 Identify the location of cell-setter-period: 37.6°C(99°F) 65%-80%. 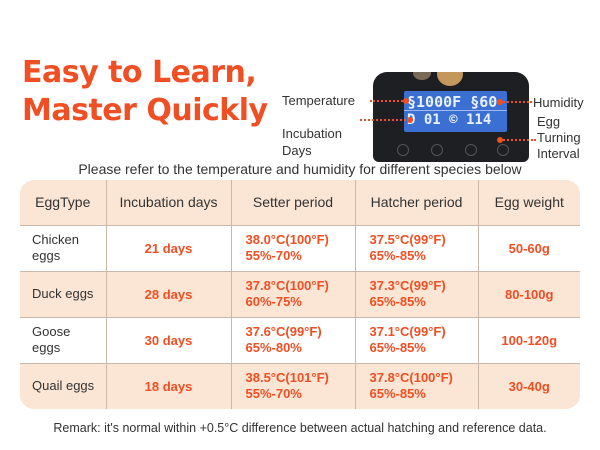
(293, 340).